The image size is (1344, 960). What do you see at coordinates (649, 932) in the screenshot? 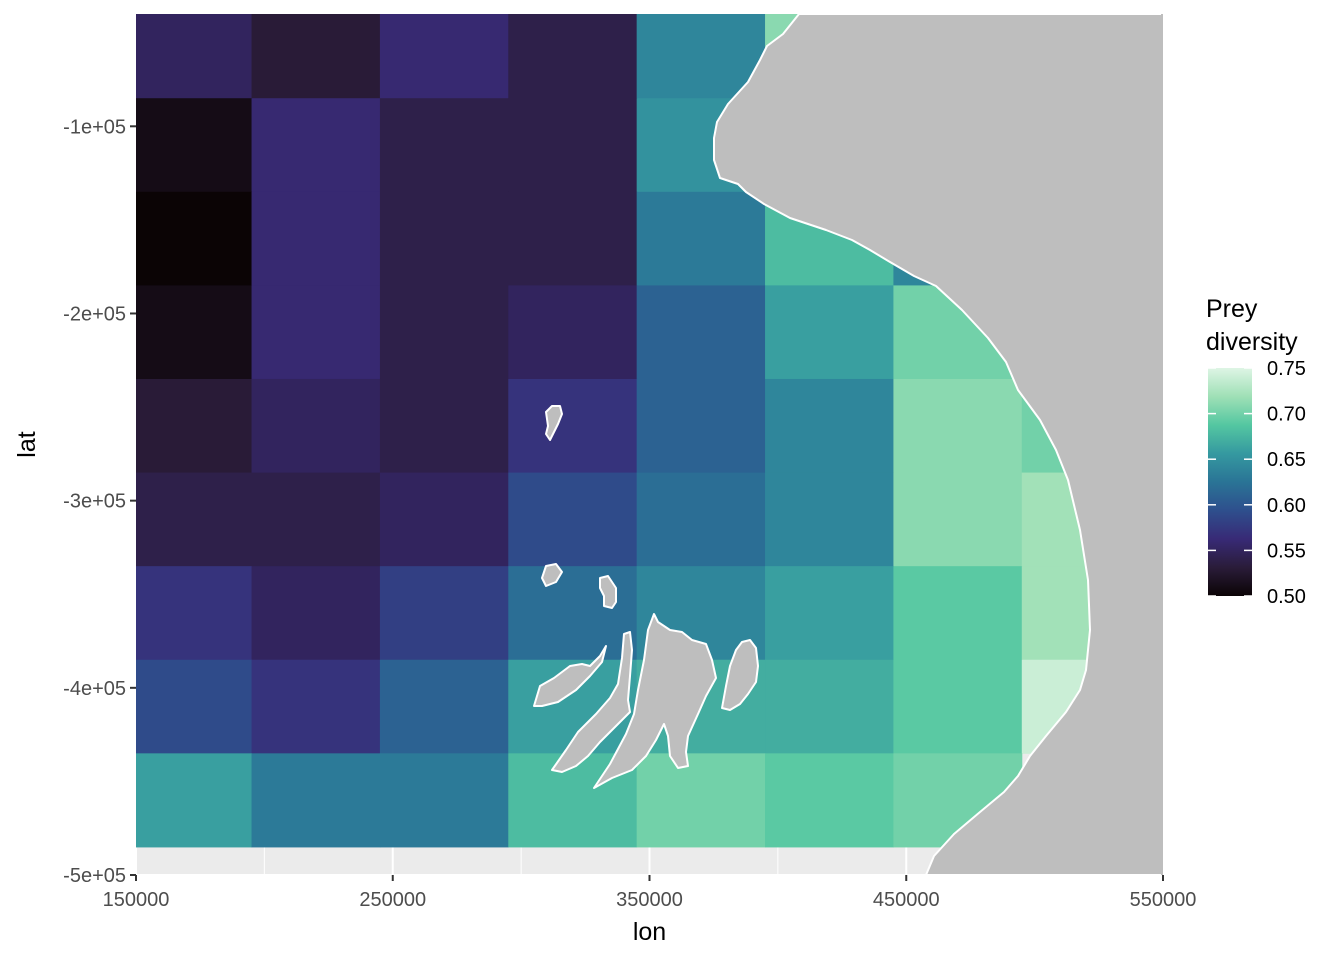
I see `x-axis-title: lon` at bounding box center [649, 932].